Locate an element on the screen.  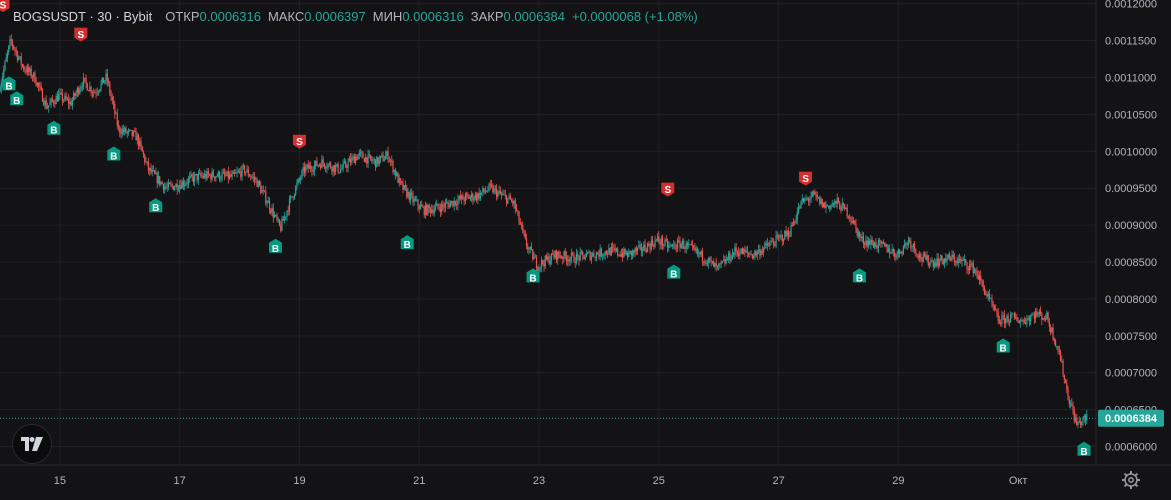
tradingview-logo-icon is located at coordinates (32, 444).